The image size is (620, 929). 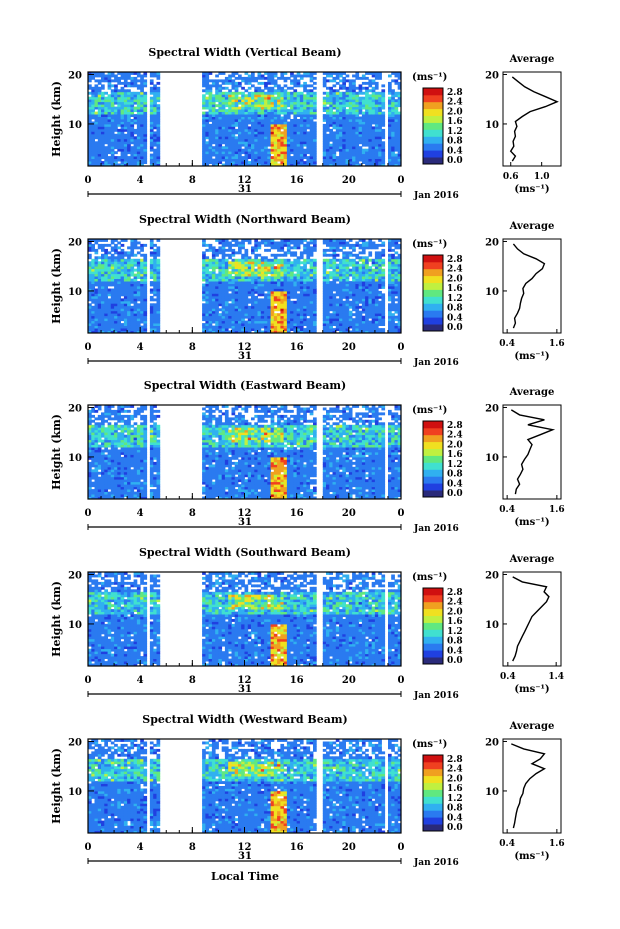 What do you see at coordinates (245, 119) in the screenshot?
I see `heatmap-cells` at bounding box center [245, 119].